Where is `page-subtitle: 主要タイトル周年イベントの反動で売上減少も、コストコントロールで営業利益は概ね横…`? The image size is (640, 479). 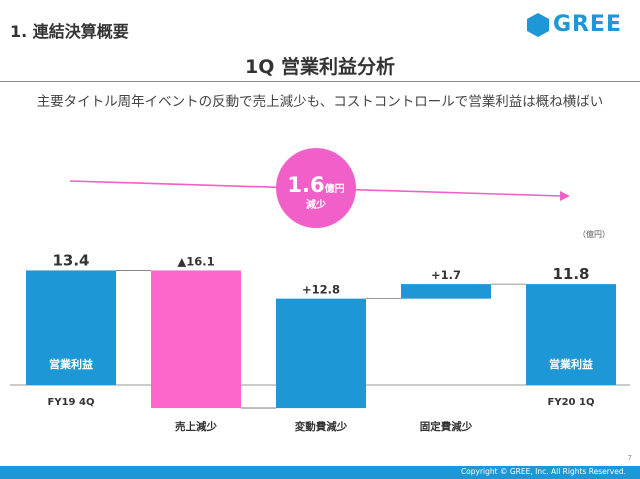 page-subtitle: 主要タイトル周年イベントの反動で売上減少も、コストコントロールで営業利益は概ね横… is located at coordinates (320, 102).